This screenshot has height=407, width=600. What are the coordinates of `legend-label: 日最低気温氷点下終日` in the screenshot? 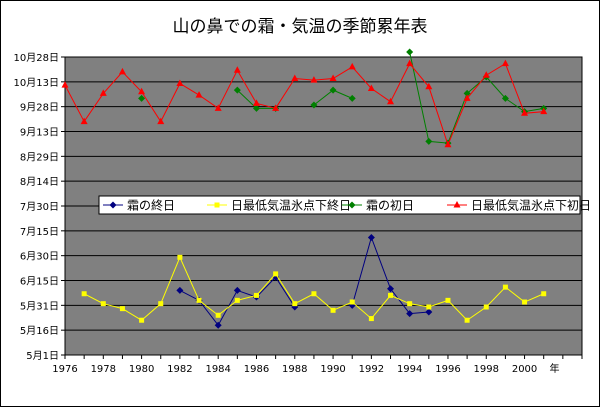 It's located at (291, 205).